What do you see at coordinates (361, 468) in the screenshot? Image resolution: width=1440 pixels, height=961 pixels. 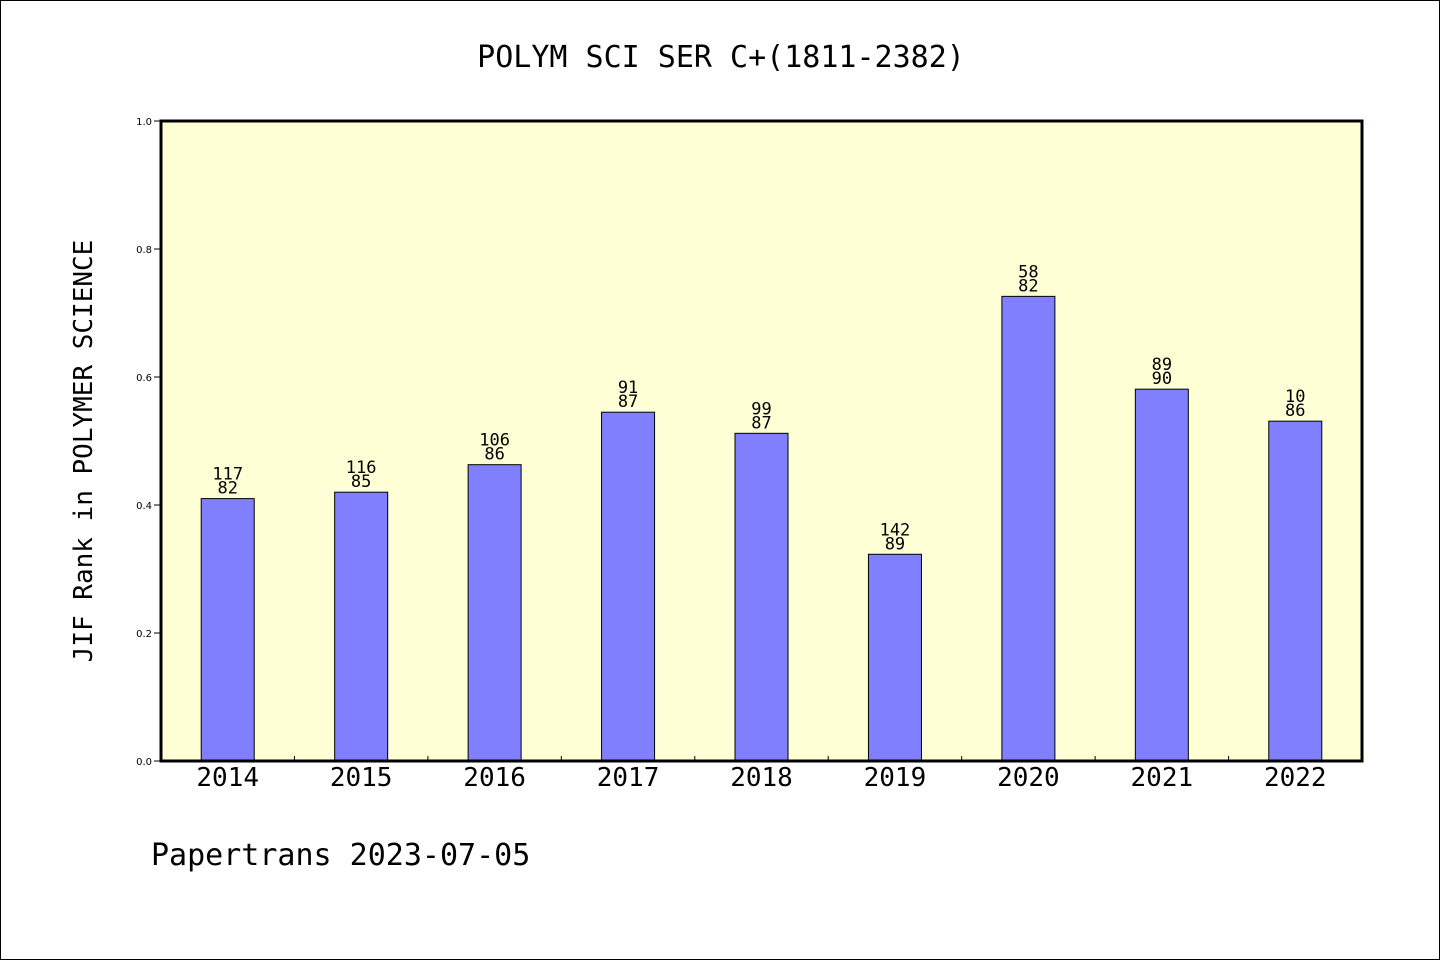 I see `bar-label-top: 116` at bounding box center [361, 468].